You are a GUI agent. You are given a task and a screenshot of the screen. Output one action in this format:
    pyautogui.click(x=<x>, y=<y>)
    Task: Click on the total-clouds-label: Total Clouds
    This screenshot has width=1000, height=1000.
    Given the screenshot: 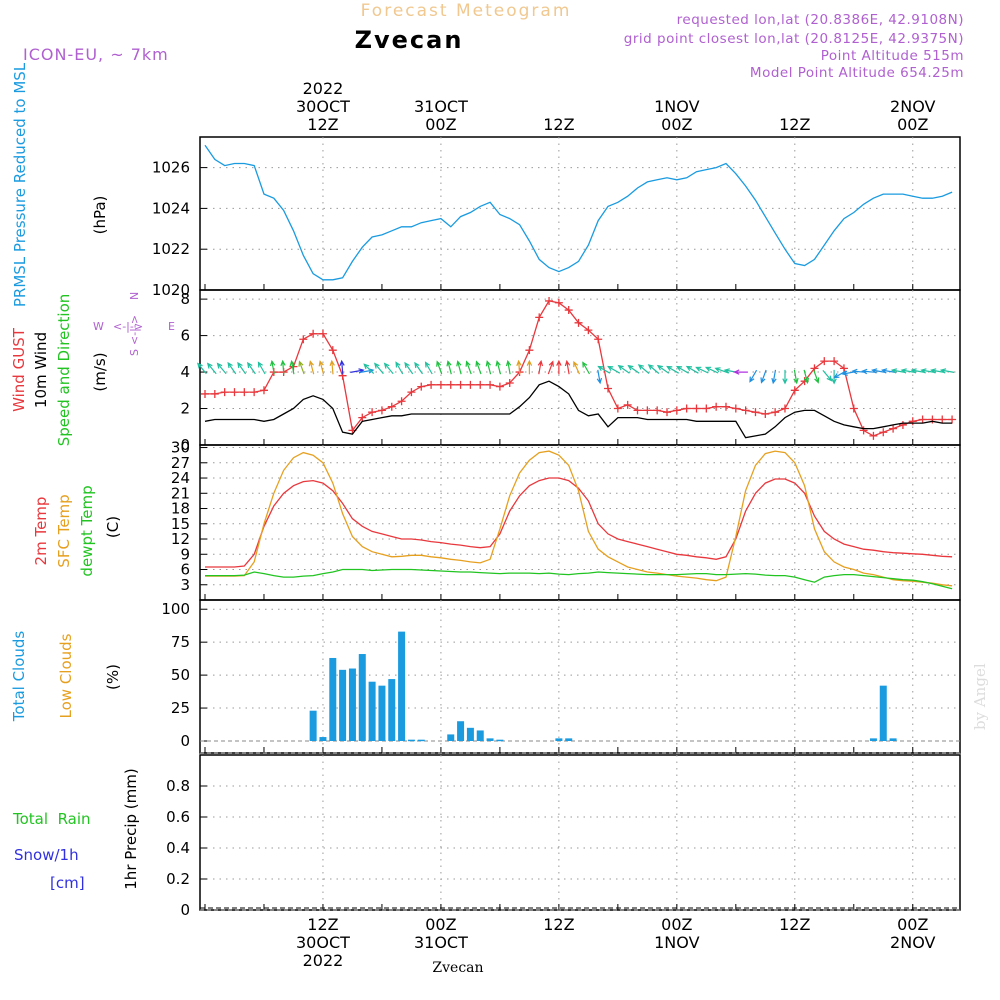 What is the action you would take?
    pyautogui.click(x=19, y=677)
    